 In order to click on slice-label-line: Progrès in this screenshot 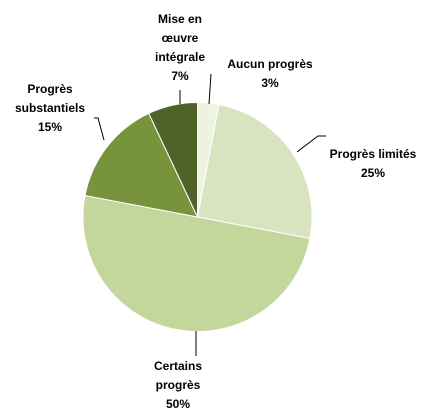, I will do `click(50, 89)`.